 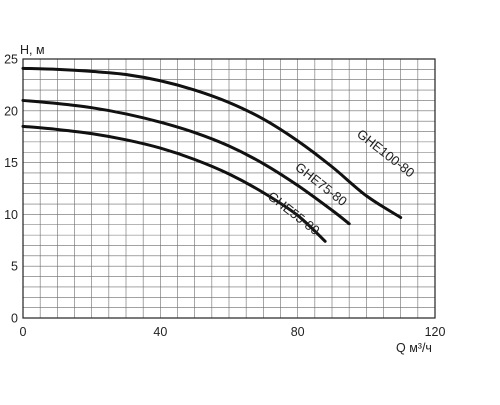 What do you see at coordinates (11, 215) in the screenshot?
I see `y-tick-label: 10` at bounding box center [11, 215].